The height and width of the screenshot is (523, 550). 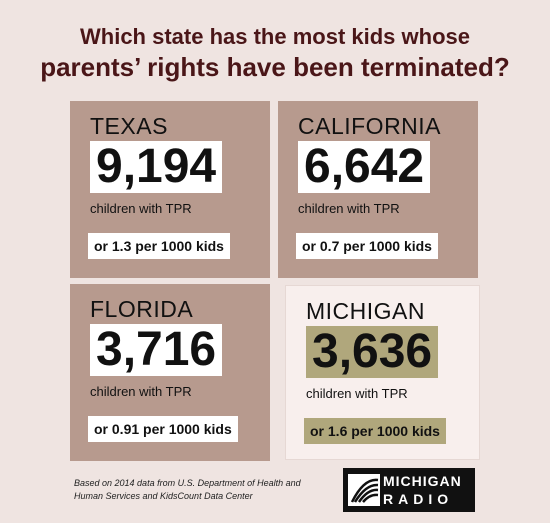 What do you see at coordinates (418, 499) in the screenshot?
I see `logo-text: RADIO` at bounding box center [418, 499].